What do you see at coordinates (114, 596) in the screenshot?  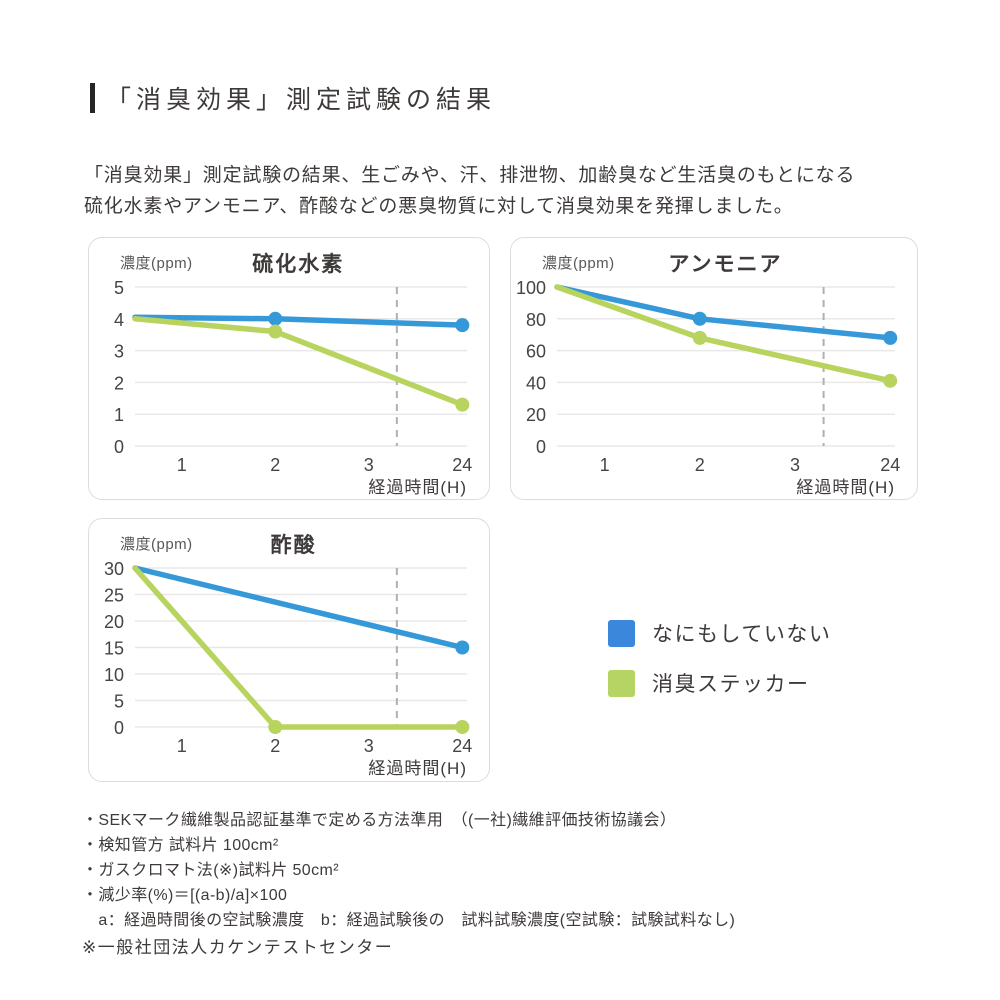 I see `svg-text: 25` at bounding box center [114, 596].